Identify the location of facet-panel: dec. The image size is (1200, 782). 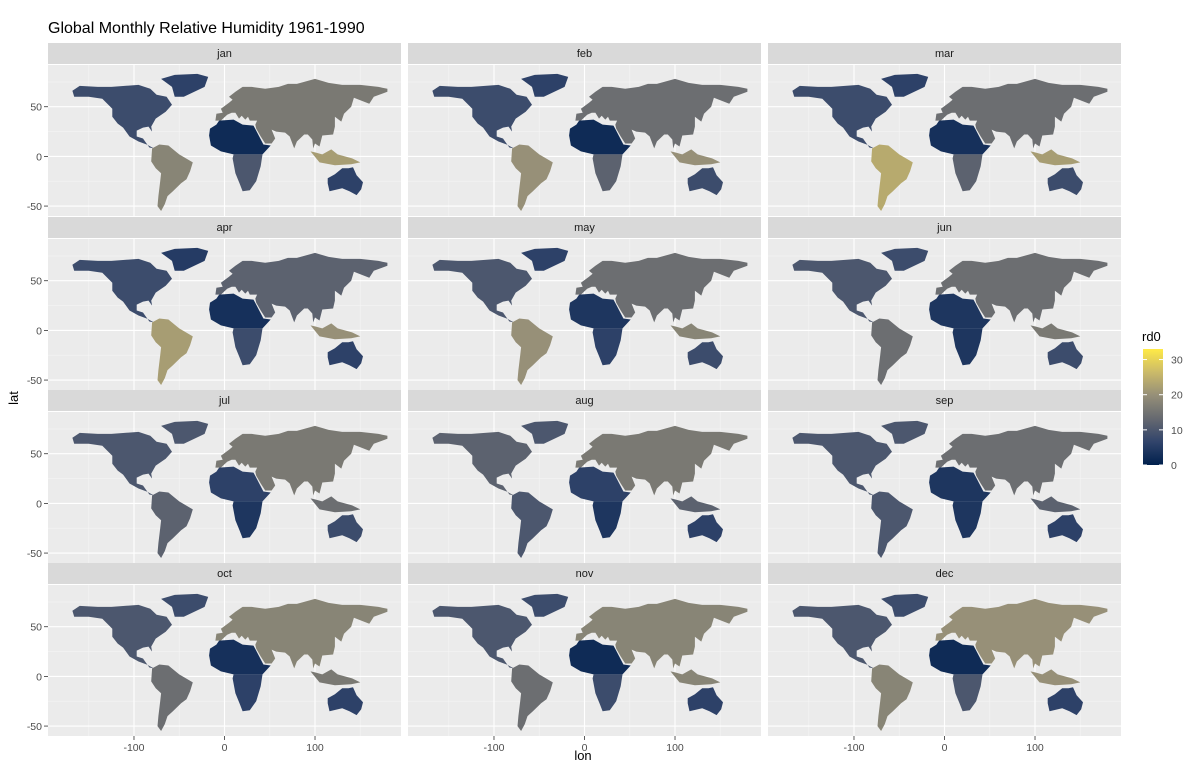
(944, 649).